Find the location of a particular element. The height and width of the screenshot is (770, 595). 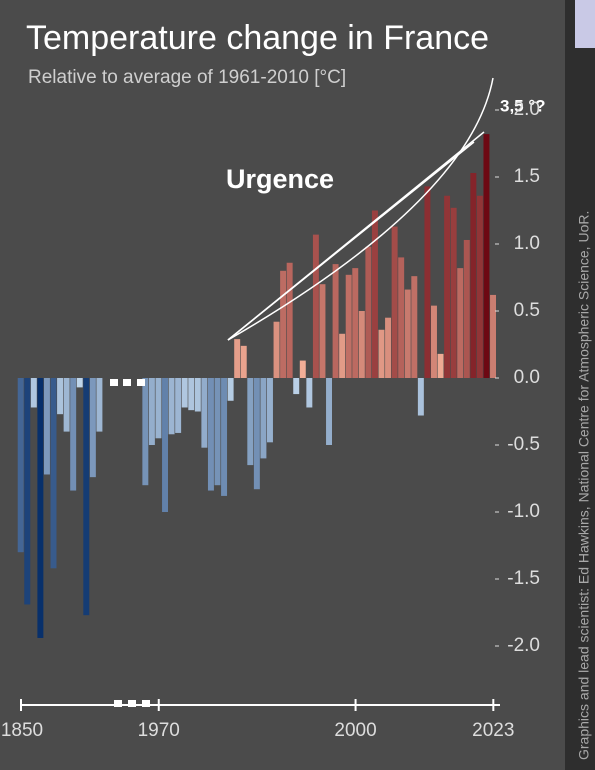

x-tick-label: 2023 is located at coordinates (493, 730).